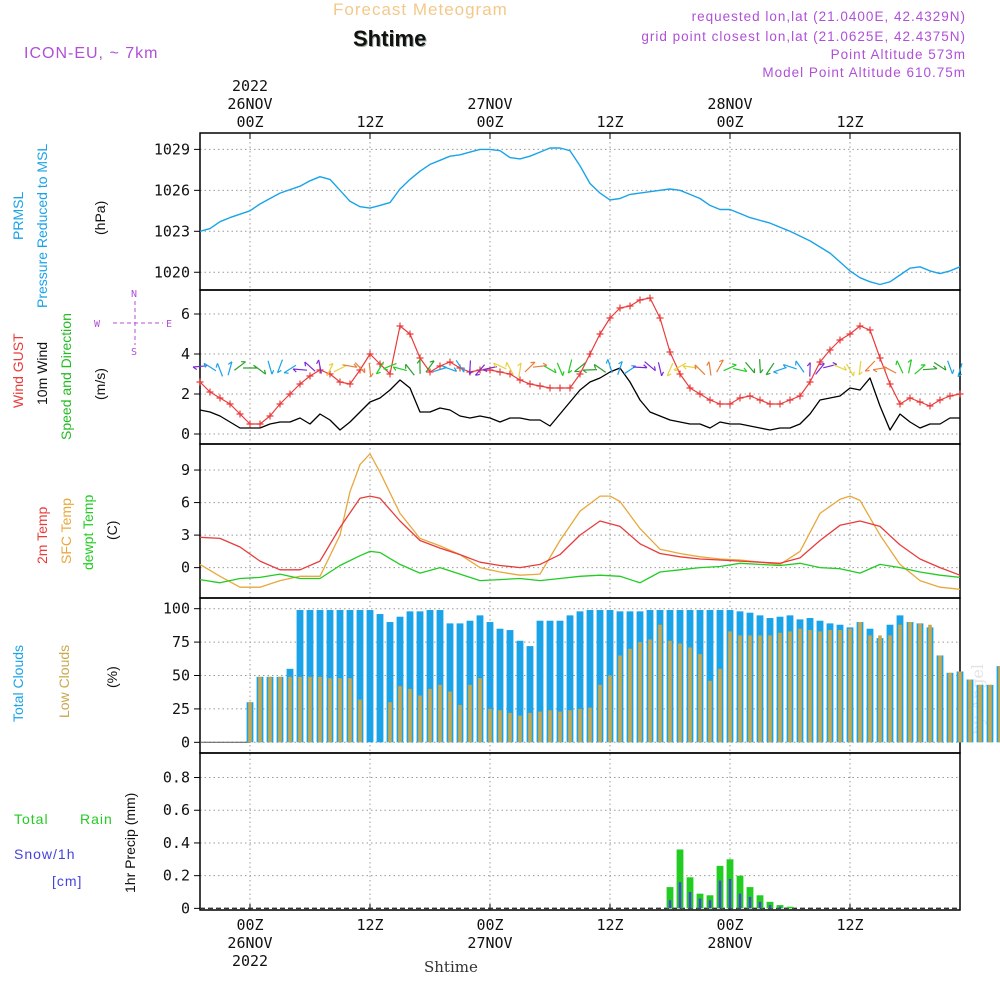  What do you see at coordinates (249, 943) in the screenshot?
I see `bottom-time-label: 26NOV` at bounding box center [249, 943].